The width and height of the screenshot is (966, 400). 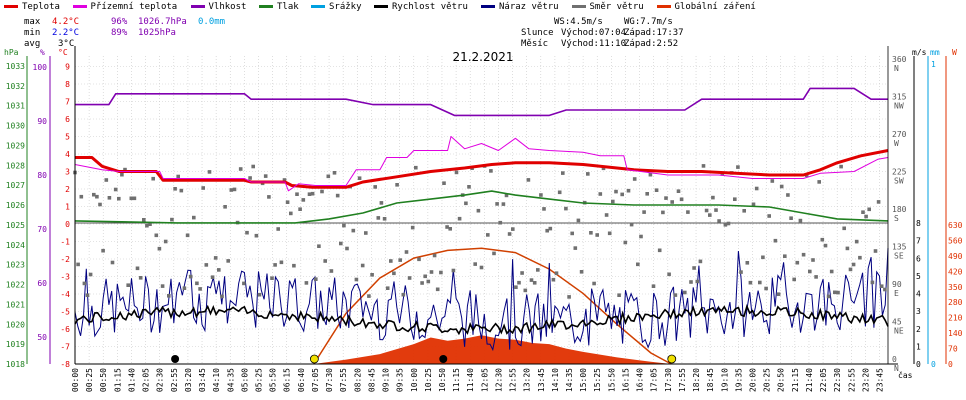 I want to click on pressure-tick-label: 1020, so click(x=15, y=324).